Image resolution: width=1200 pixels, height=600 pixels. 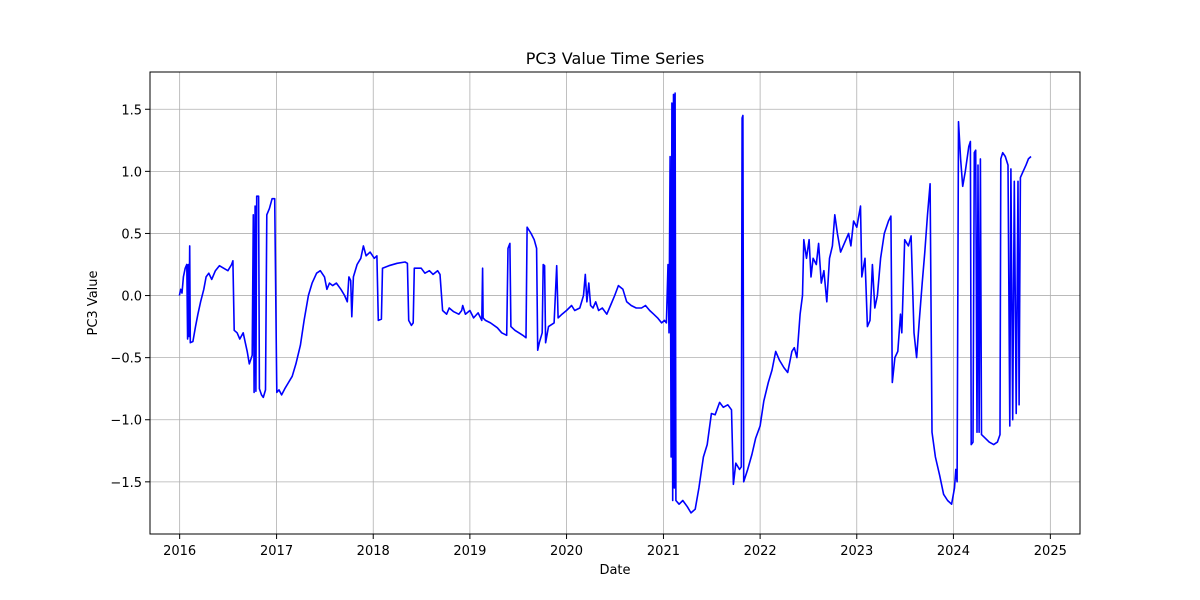 What do you see at coordinates (131, 110) in the screenshot?
I see `y-tick-label: 1.5` at bounding box center [131, 110].